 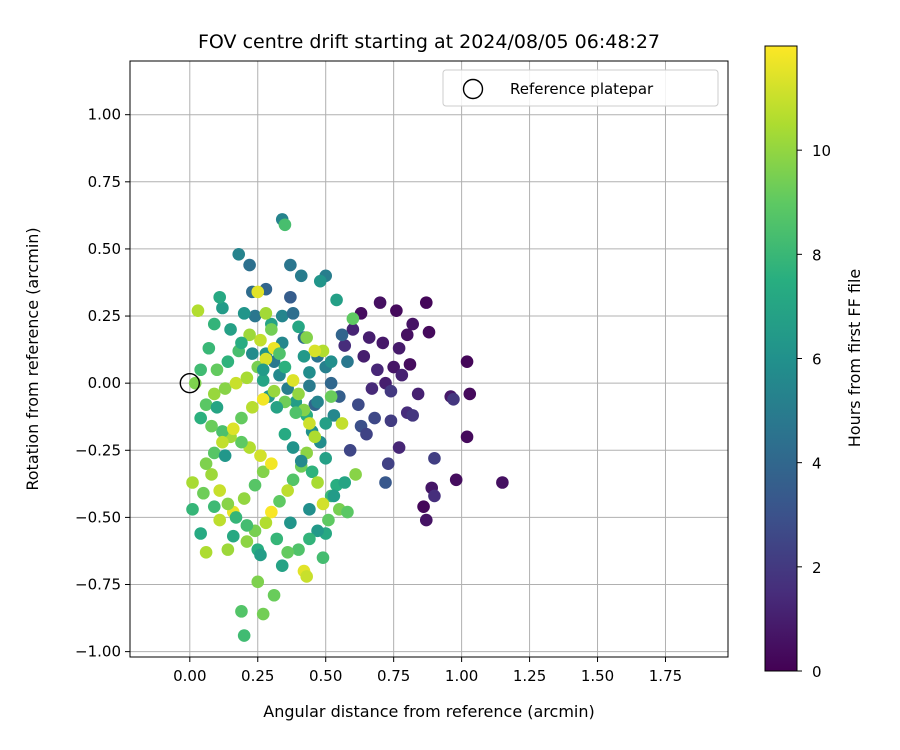 What do you see at coordinates (814, 411) in the screenshot?
I see `colorbar-ticks: 0 2 4 6 8 10` at bounding box center [814, 411].